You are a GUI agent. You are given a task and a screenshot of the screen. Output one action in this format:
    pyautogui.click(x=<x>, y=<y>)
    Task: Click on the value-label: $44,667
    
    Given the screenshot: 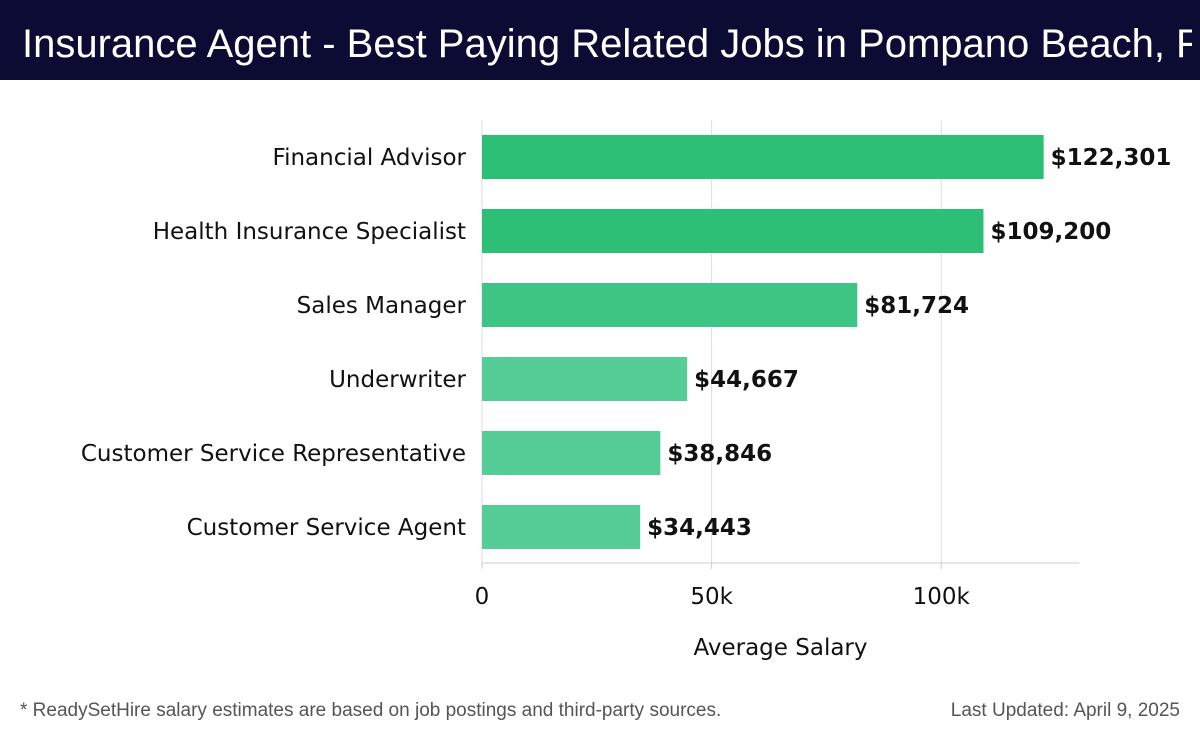 What is the action you would take?
    pyautogui.click(x=746, y=380)
    